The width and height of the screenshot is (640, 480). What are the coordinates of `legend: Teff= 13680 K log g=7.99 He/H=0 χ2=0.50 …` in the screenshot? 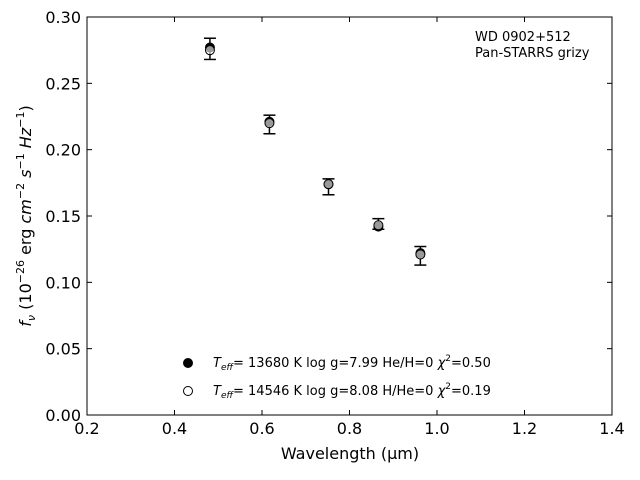 It's located at (337, 377).